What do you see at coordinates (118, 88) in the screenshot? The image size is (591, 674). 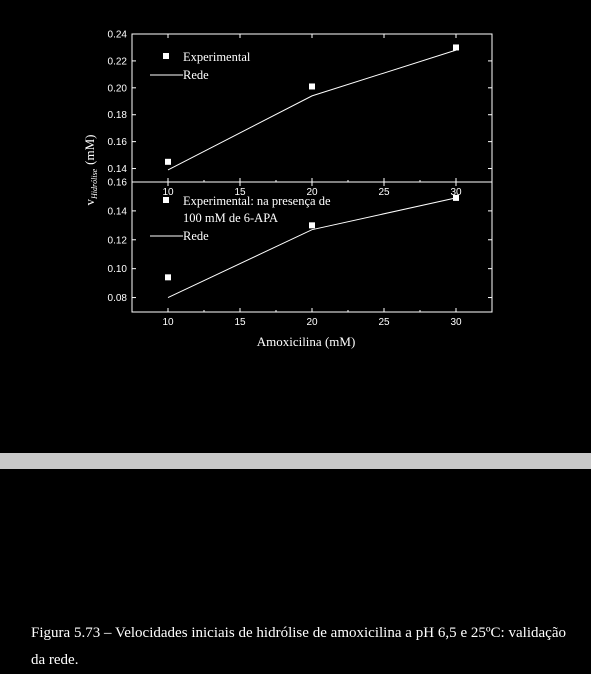 I see `y-tick-label: 0.20` at bounding box center [118, 88].